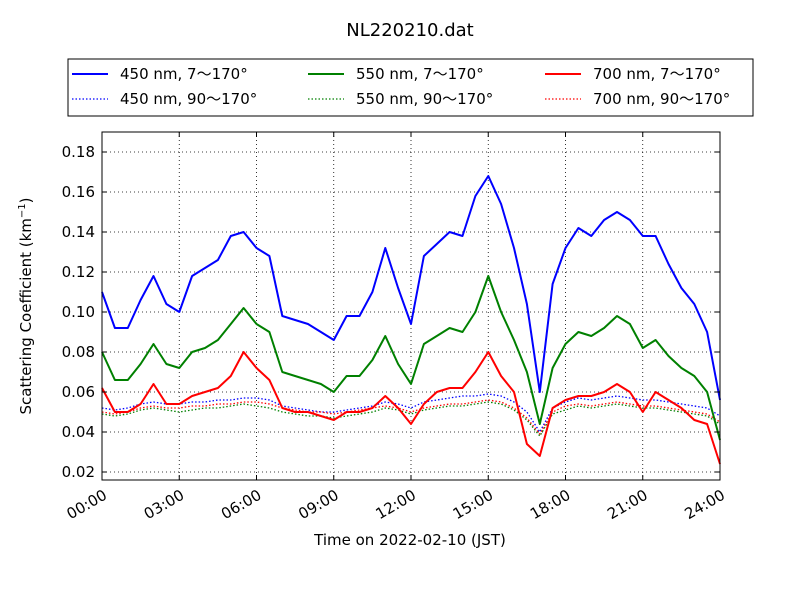 The image size is (800, 600). I want to click on y-axis-label: Scattering Coefficient (km−1), so click(26, 305).